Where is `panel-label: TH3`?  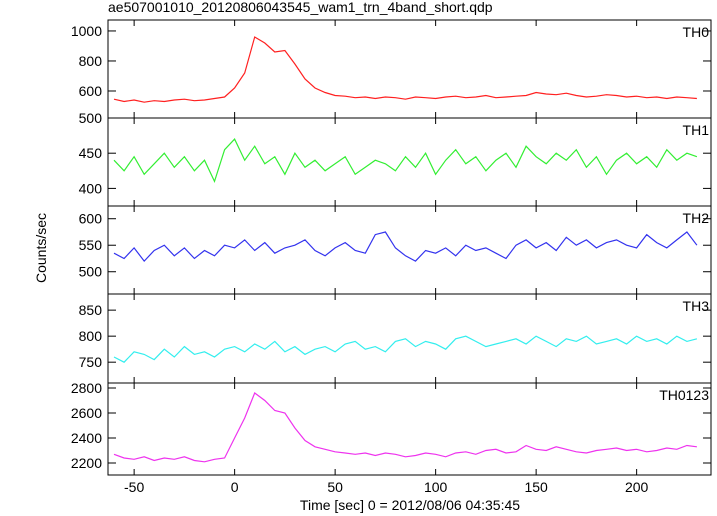 panel-label: TH3 is located at coordinates (696, 306).